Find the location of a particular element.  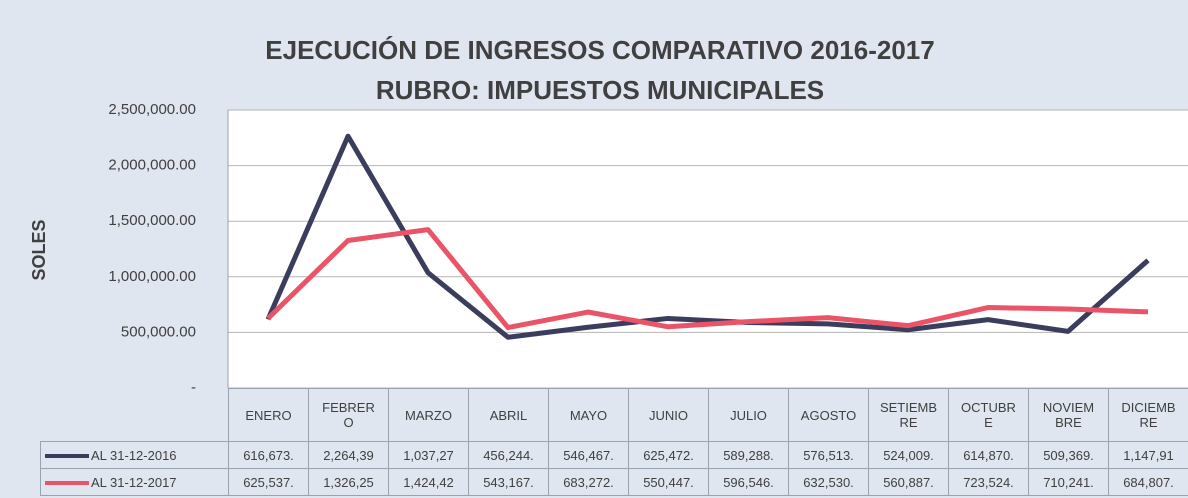

data-label: 524,009. is located at coordinates (908, 455).